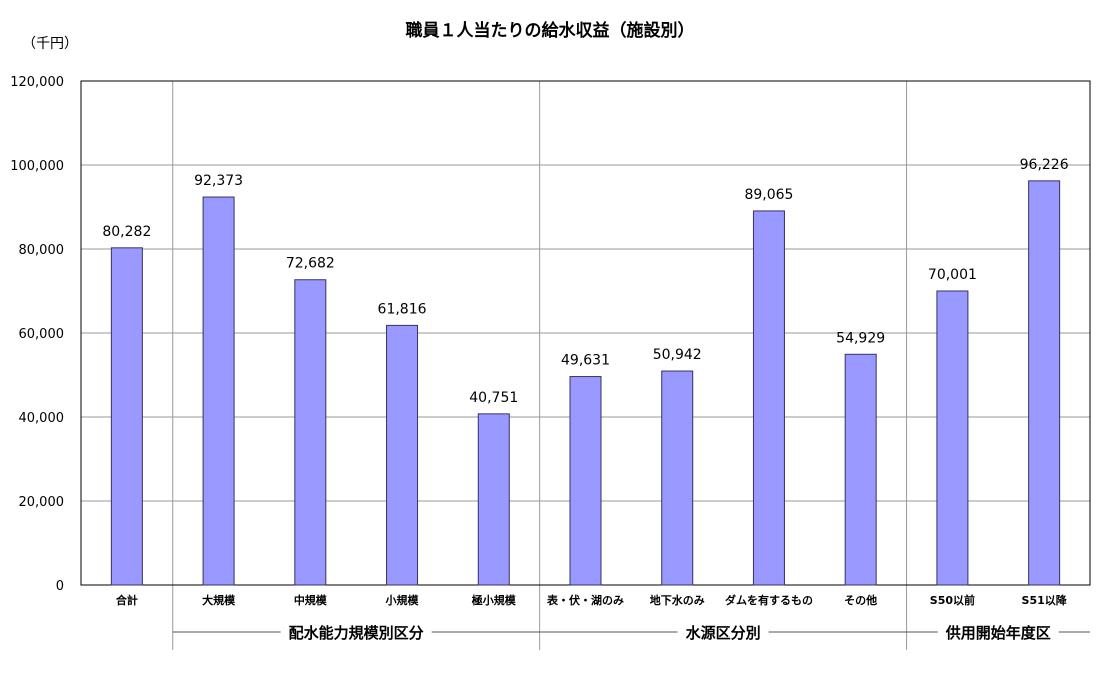 The height and width of the screenshot is (678, 1100). Describe the element at coordinates (723, 633) in the screenshot. I see `group-label: 水源区分別` at that location.